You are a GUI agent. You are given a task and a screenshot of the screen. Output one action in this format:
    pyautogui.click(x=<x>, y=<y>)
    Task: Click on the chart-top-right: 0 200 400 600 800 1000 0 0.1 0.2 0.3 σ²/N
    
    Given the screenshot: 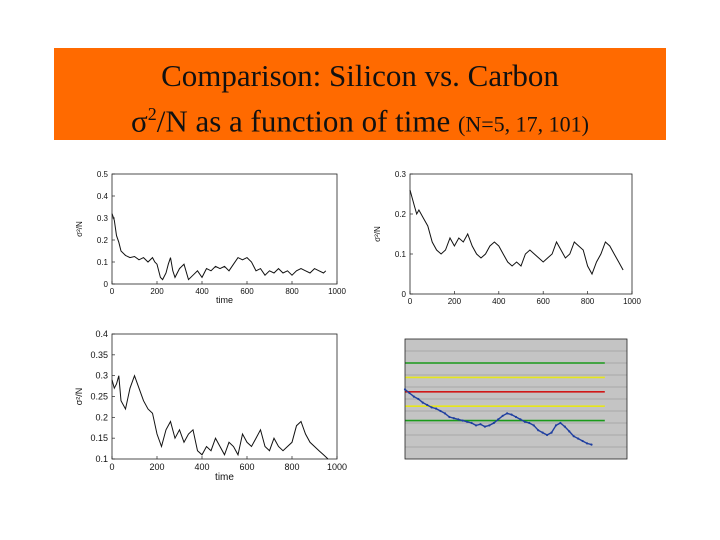 What is the action you would take?
    pyautogui.click(x=507, y=238)
    